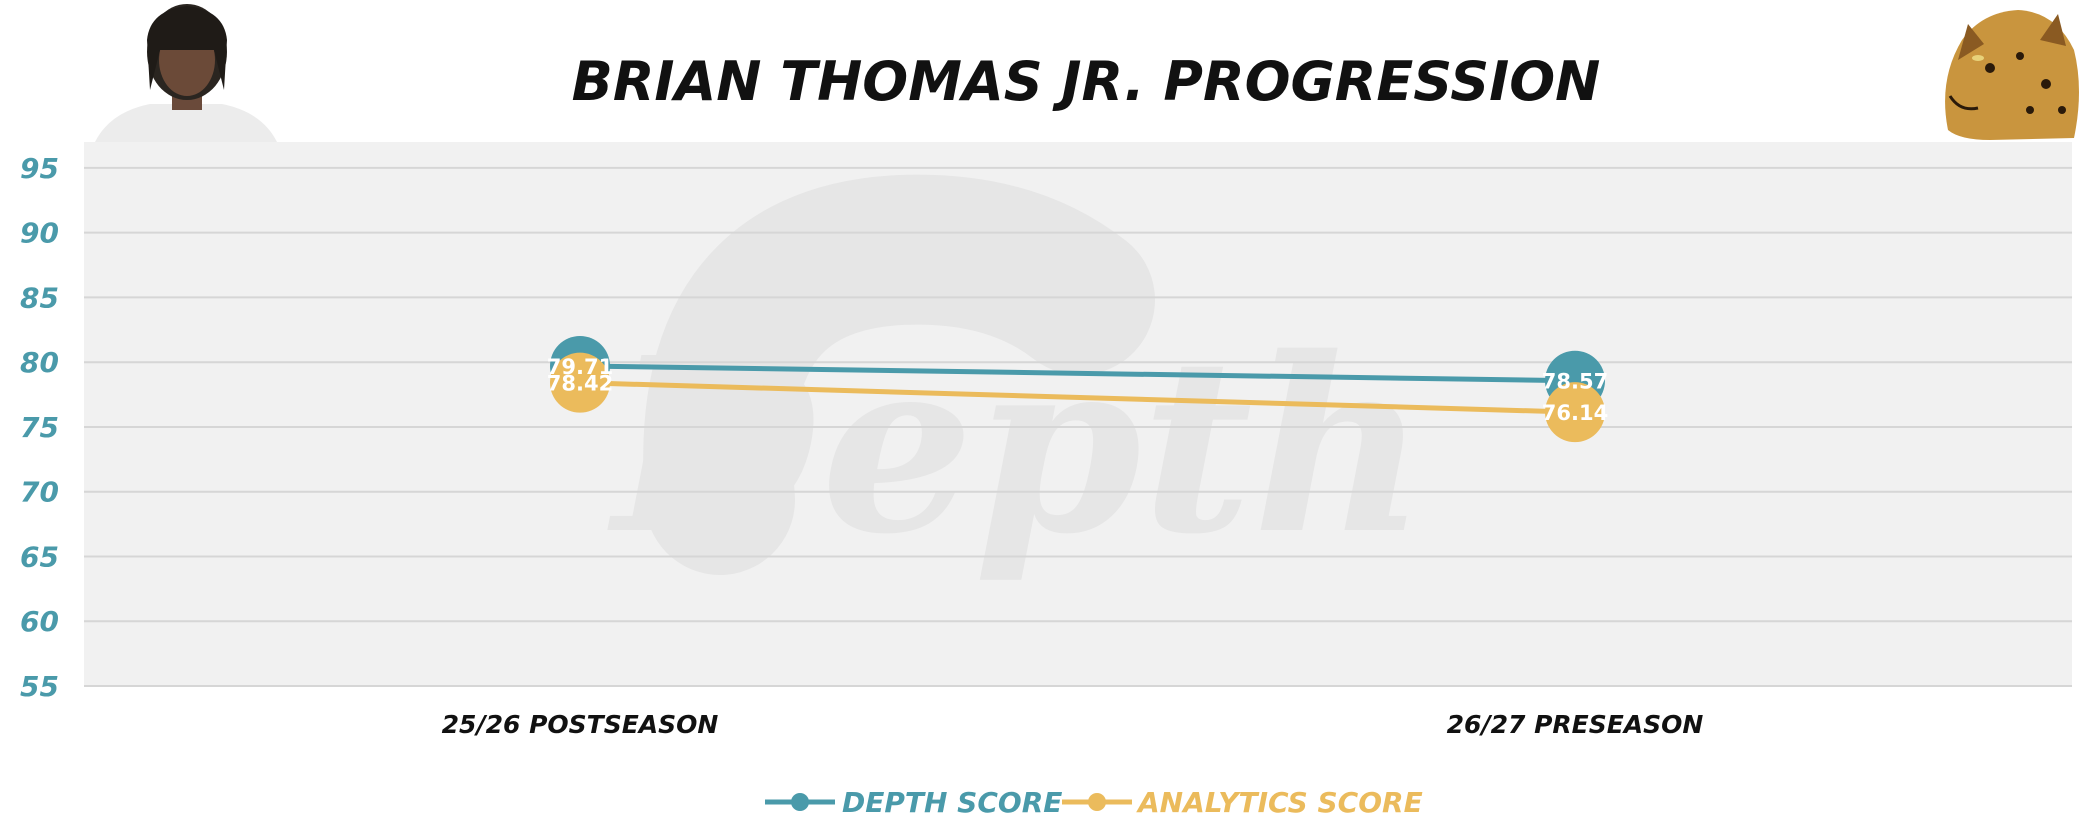 The height and width of the screenshot is (834, 2098). I want to click on analytics-score-data-label: 76.14, so click(1575, 413).